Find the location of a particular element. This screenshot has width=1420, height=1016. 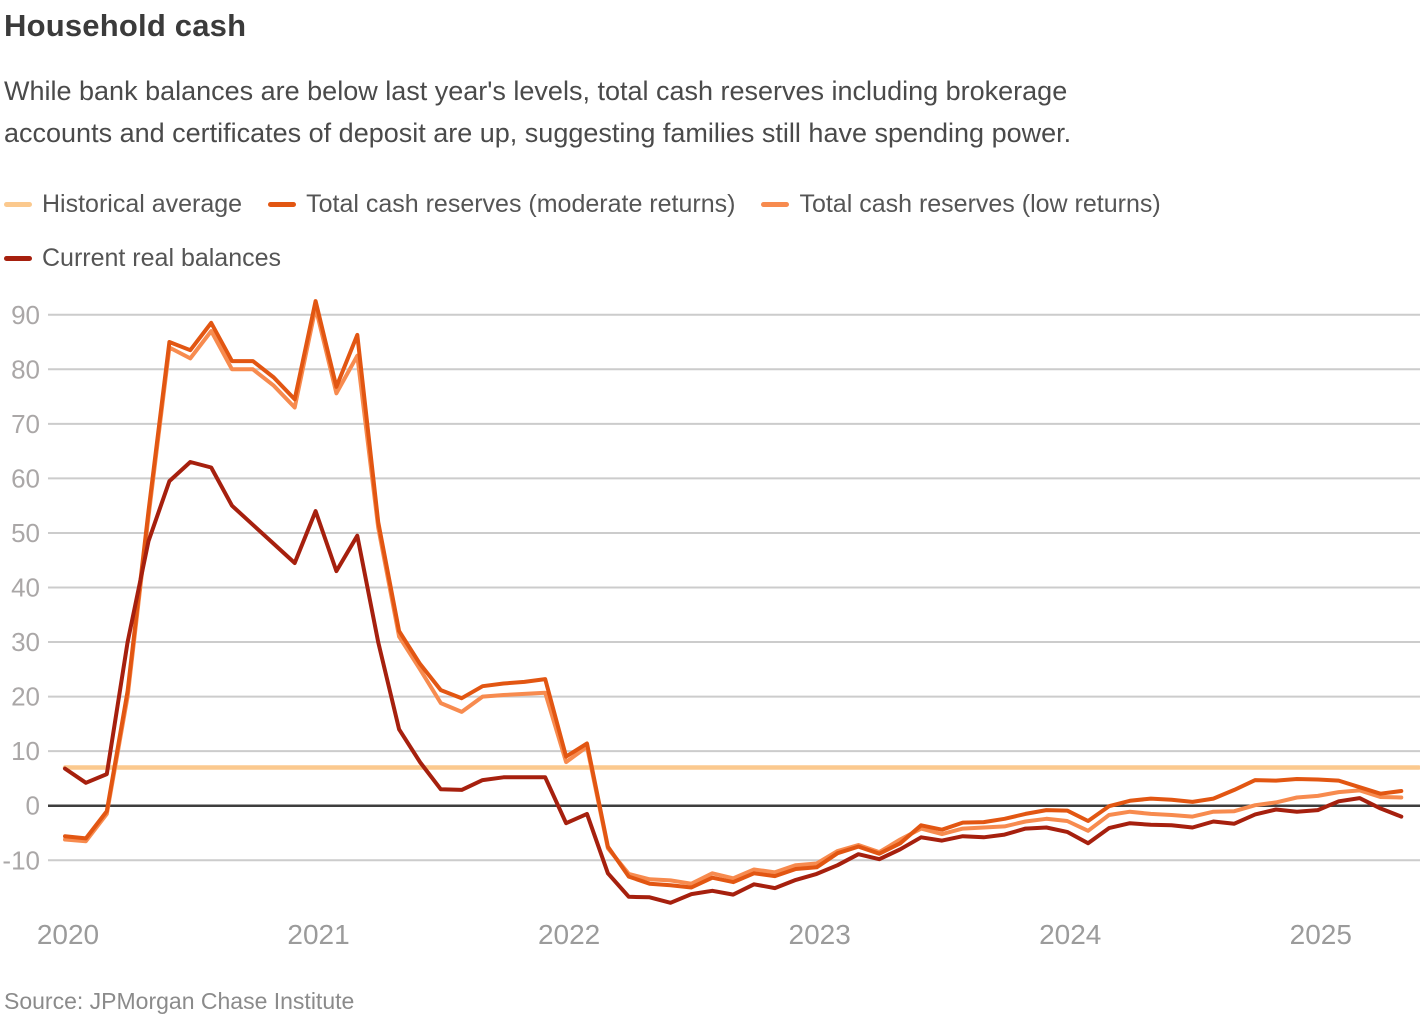

x-tick-label: 2020 is located at coordinates (68, 934).